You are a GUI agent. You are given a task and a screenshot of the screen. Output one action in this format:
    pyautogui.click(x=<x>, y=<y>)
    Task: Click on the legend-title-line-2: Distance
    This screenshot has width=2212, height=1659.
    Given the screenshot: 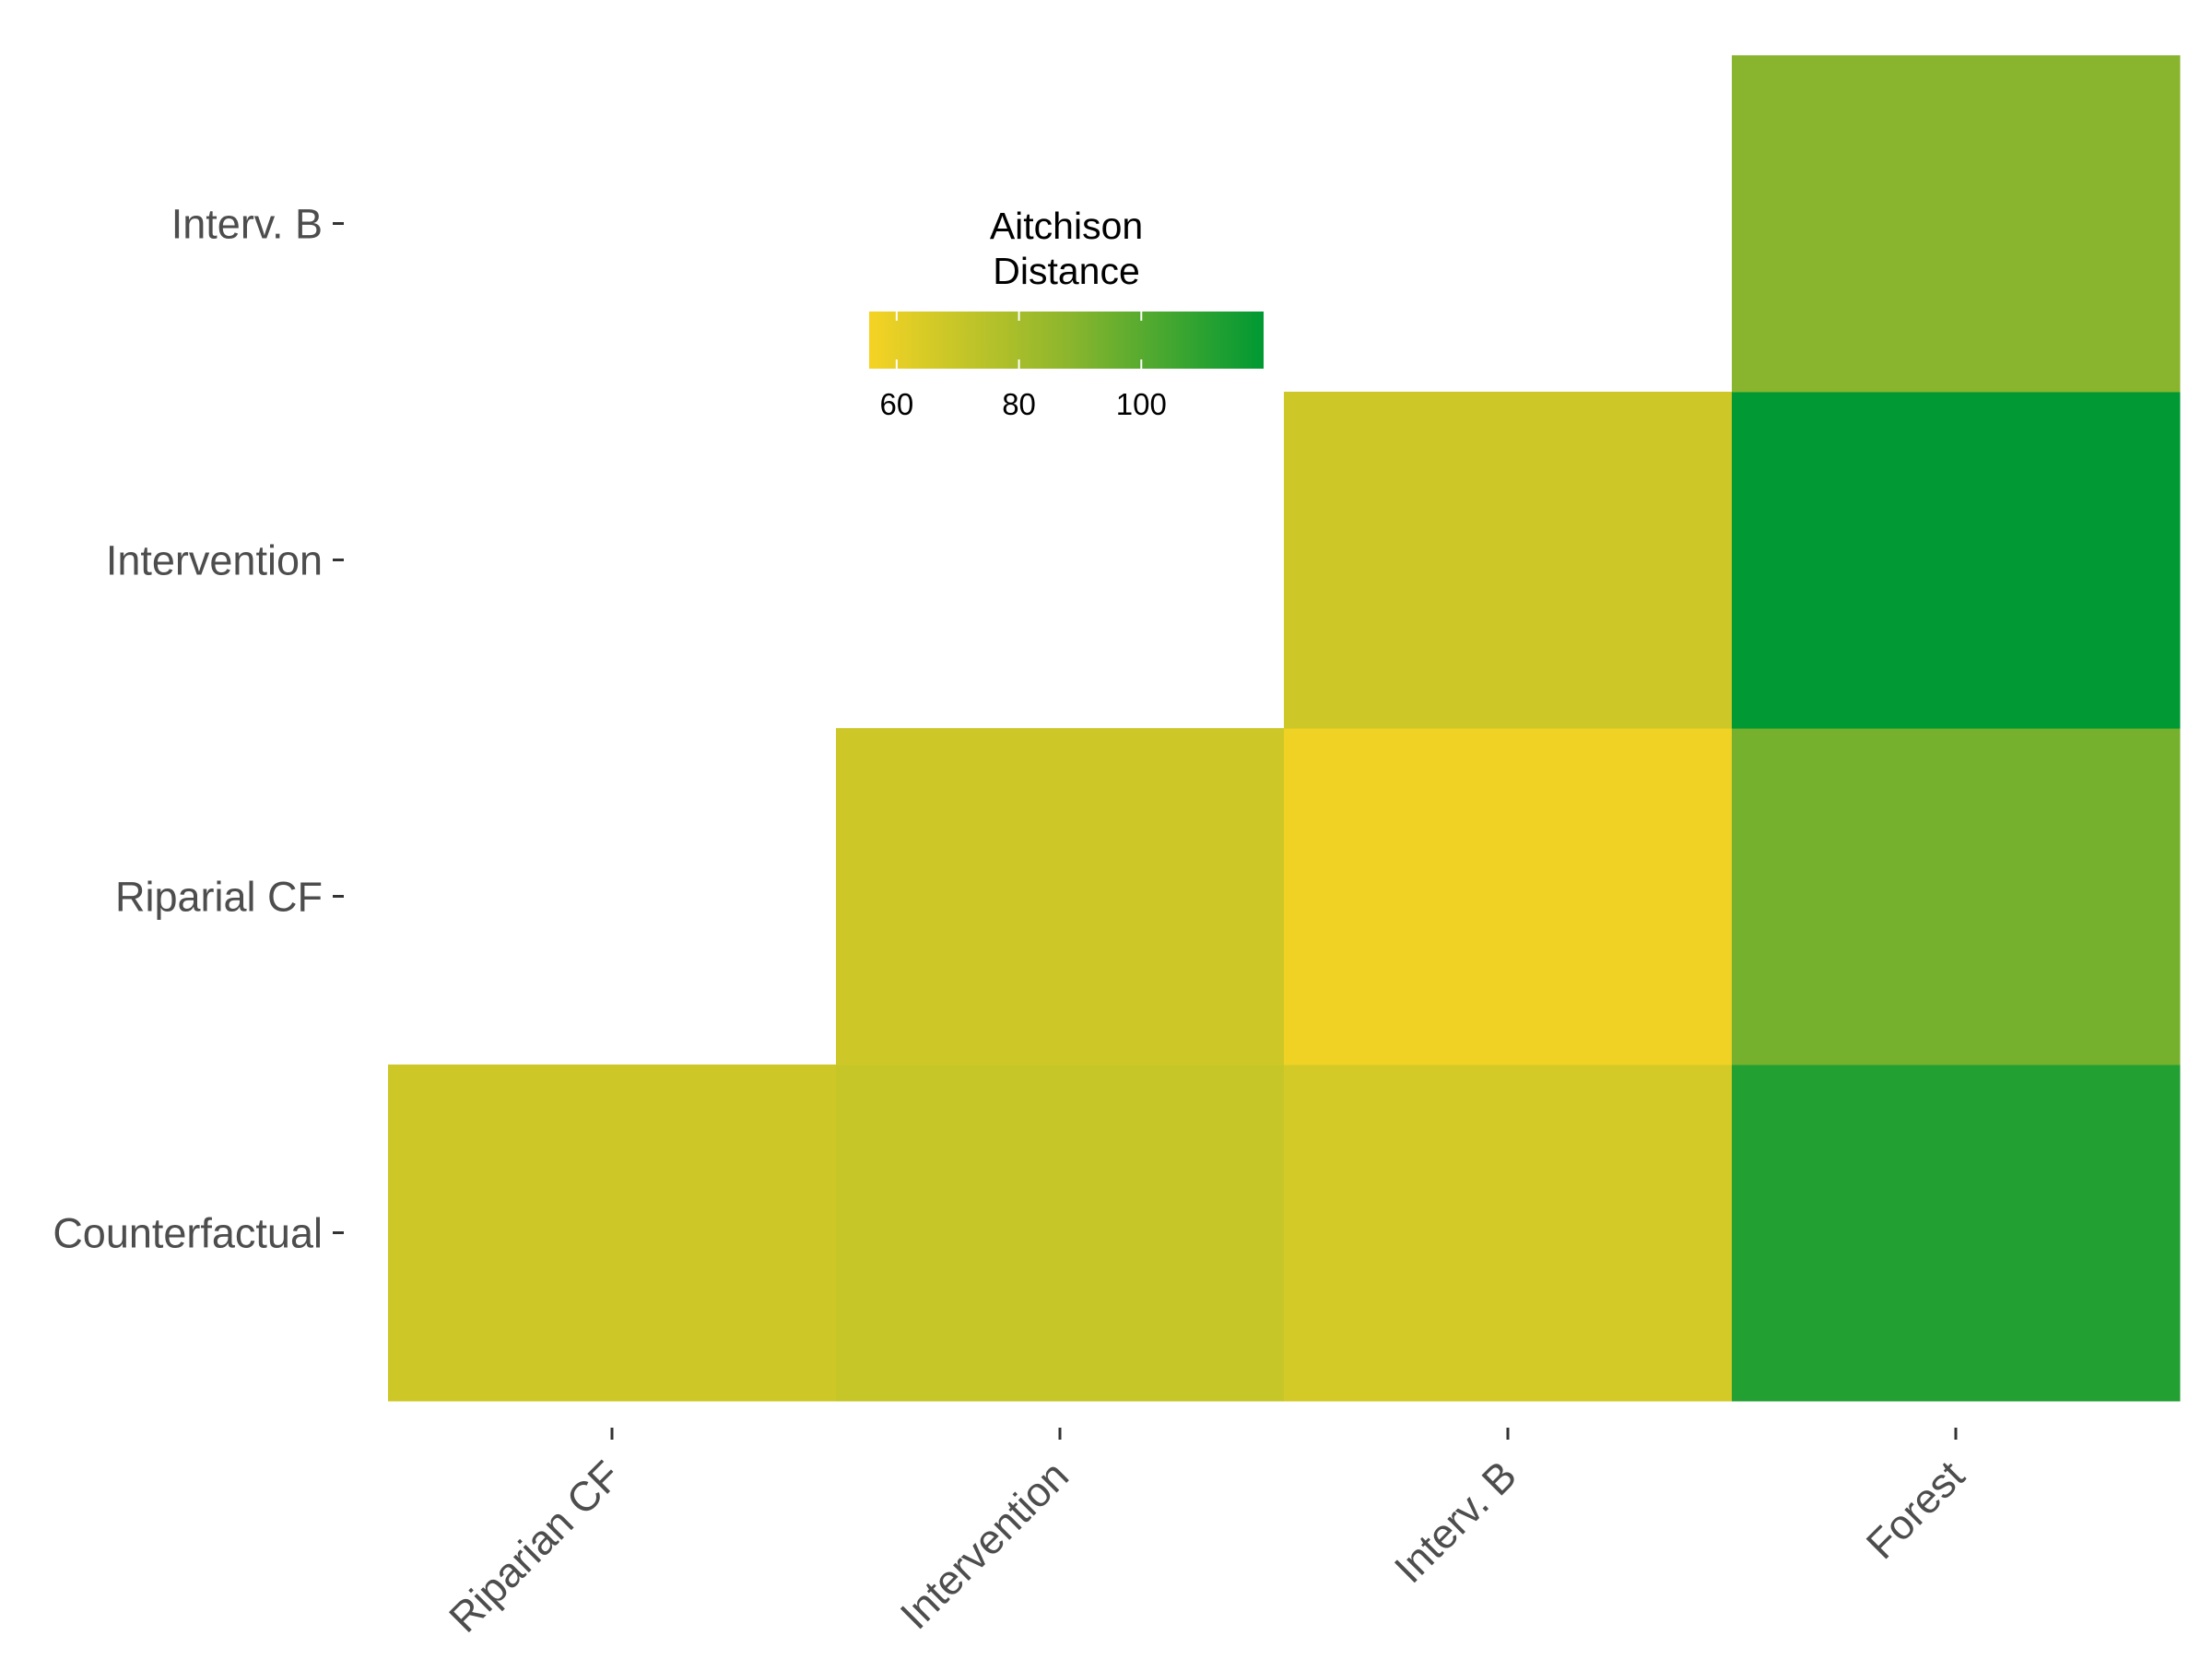 What is the action you would take?
    pyautogui.click(x=1066, y=271)
    